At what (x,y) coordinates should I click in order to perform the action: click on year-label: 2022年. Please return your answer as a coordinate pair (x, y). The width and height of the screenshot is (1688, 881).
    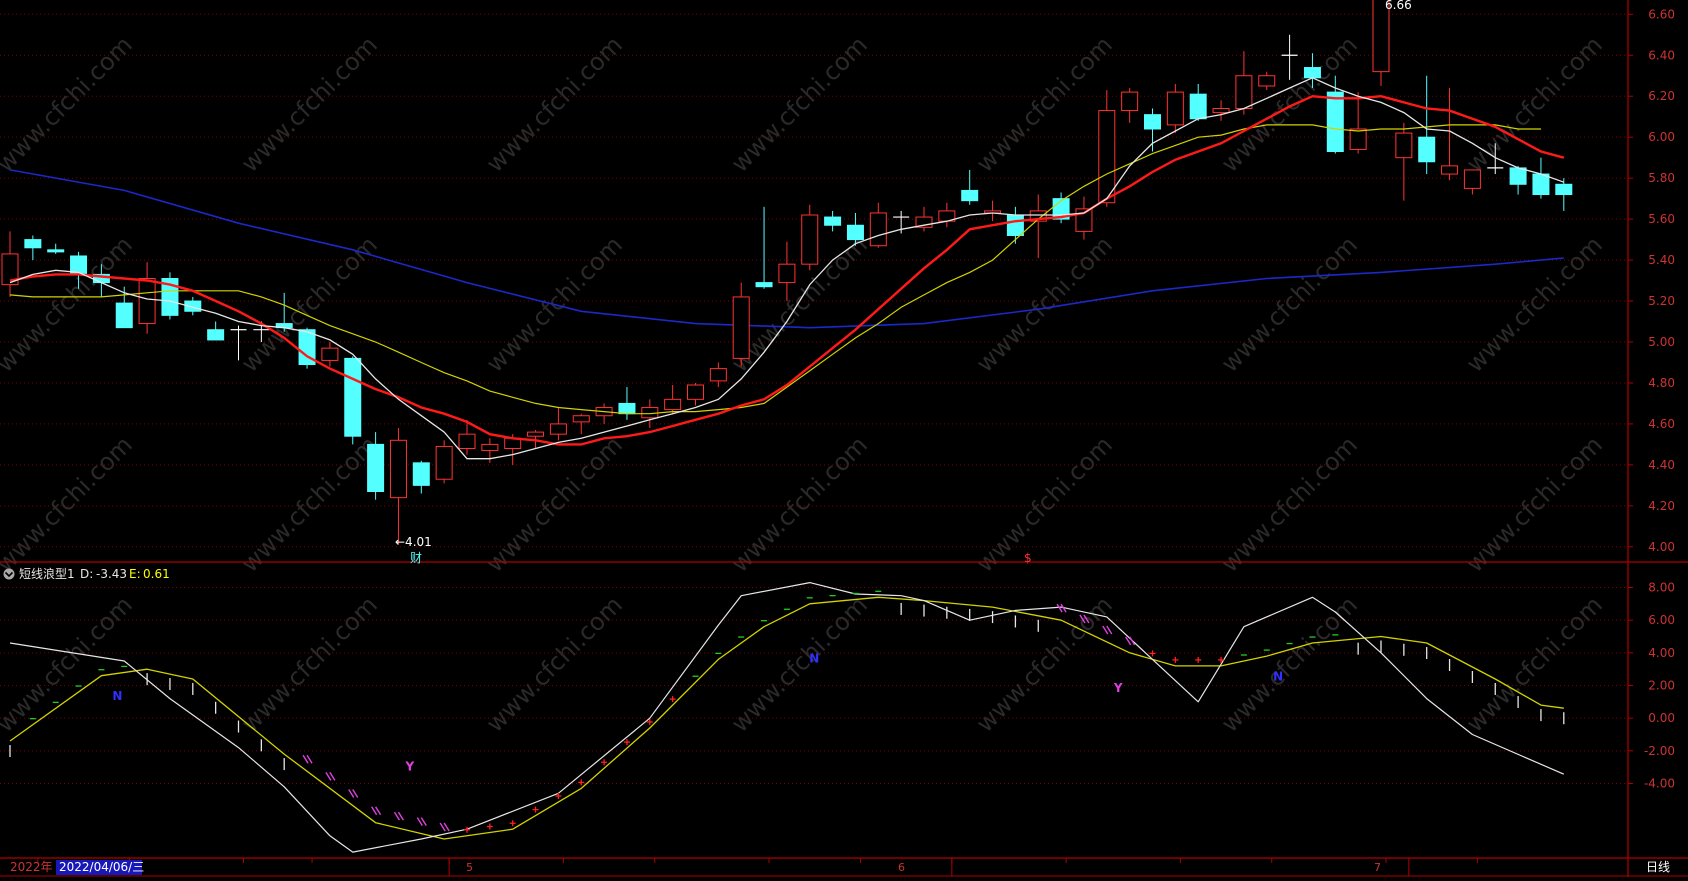
    Looking at the image, I should click on (31, 867).